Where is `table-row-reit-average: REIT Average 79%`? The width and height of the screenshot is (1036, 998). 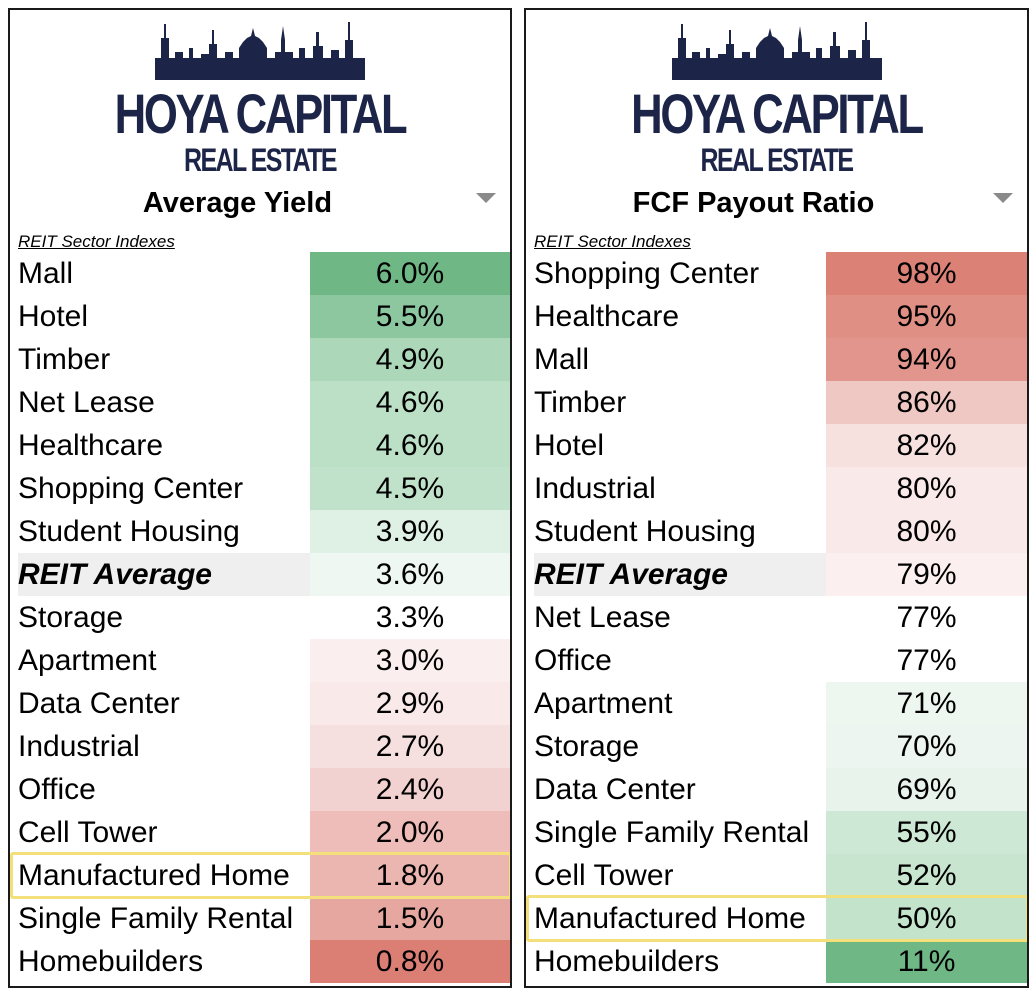
table-row-reit-average: REIT Average 79% is located at coordinates (776, 574).